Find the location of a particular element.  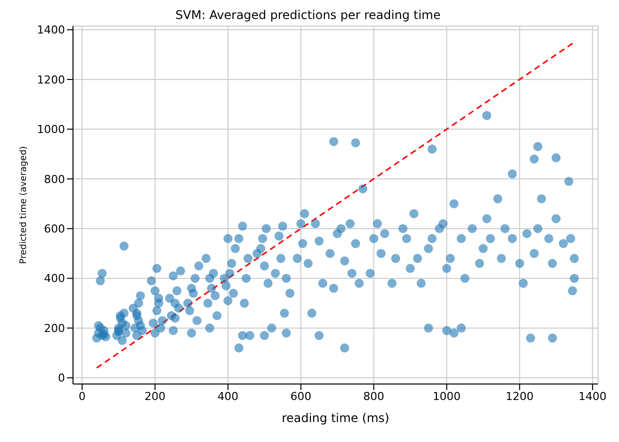

y-tick-label: 200 is located at coordinates (54, 328).